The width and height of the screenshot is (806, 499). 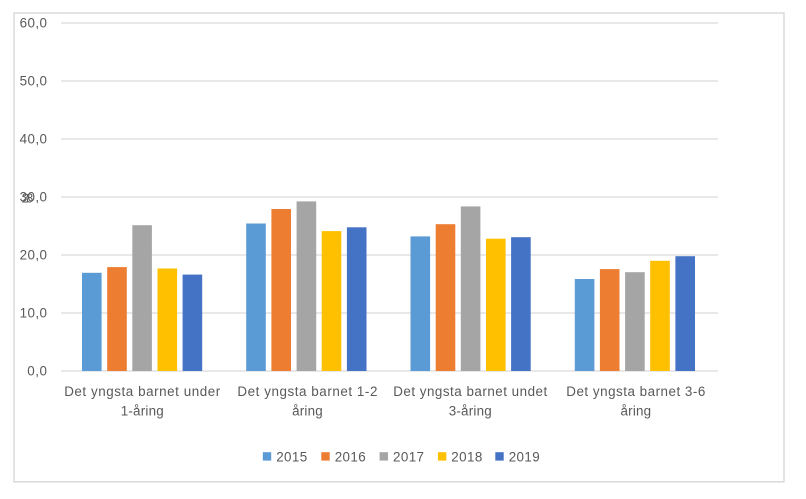 I want to click on svg-text: 2018, so click(x=466, y=456).